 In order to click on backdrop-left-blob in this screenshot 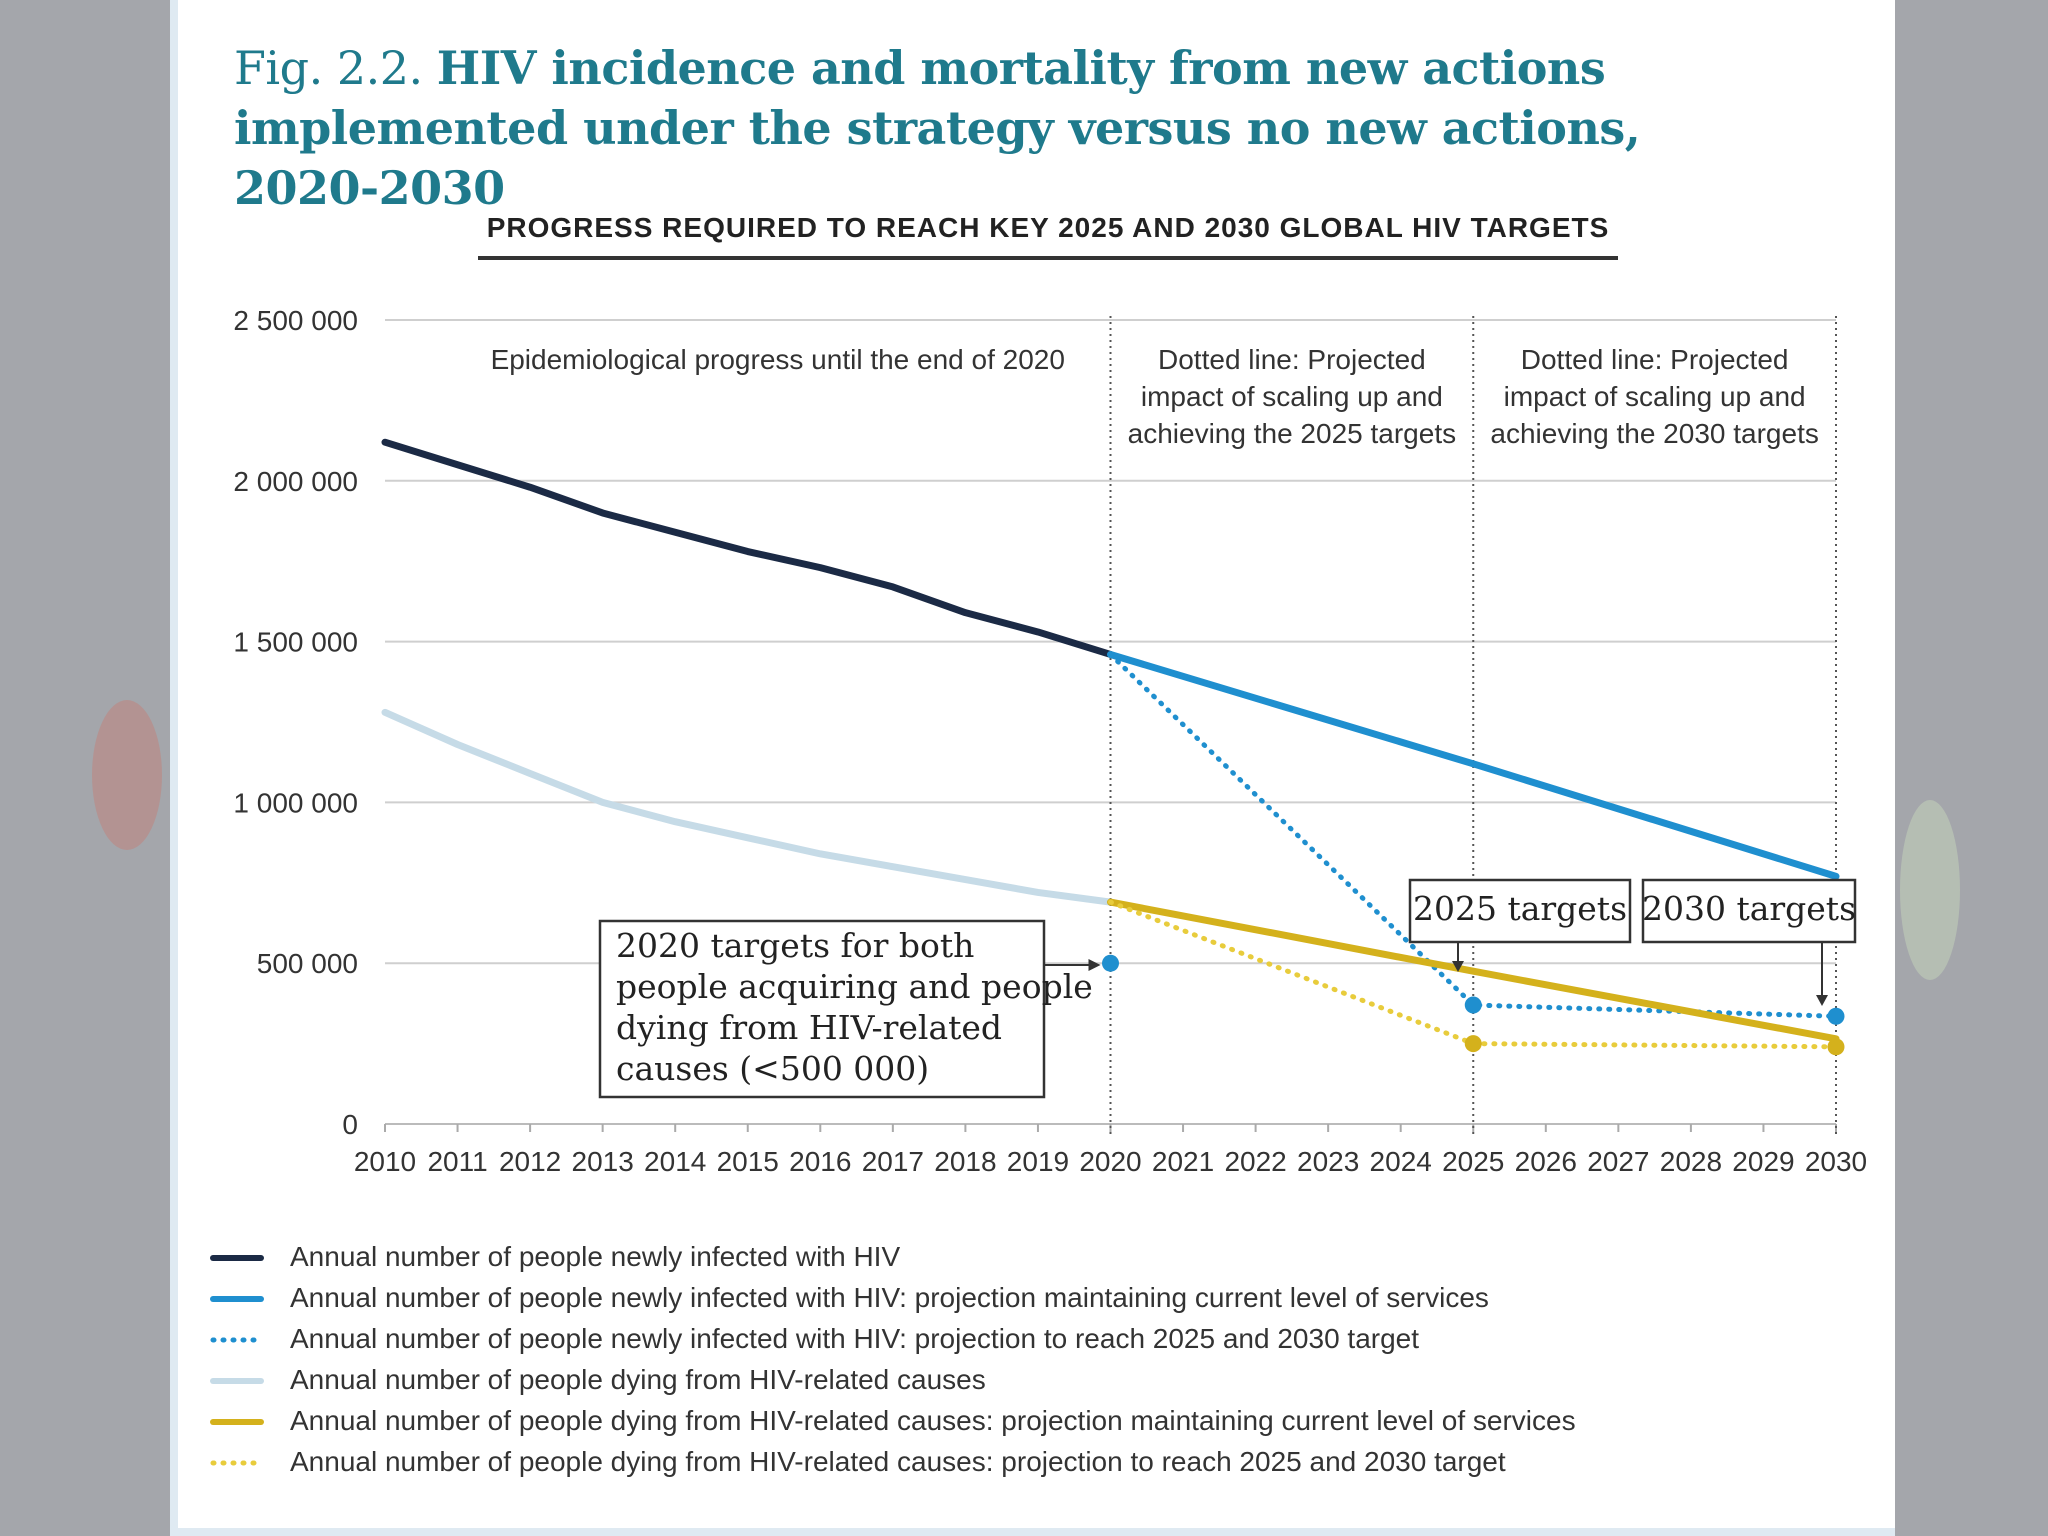, I will do `click(127, 775)`.